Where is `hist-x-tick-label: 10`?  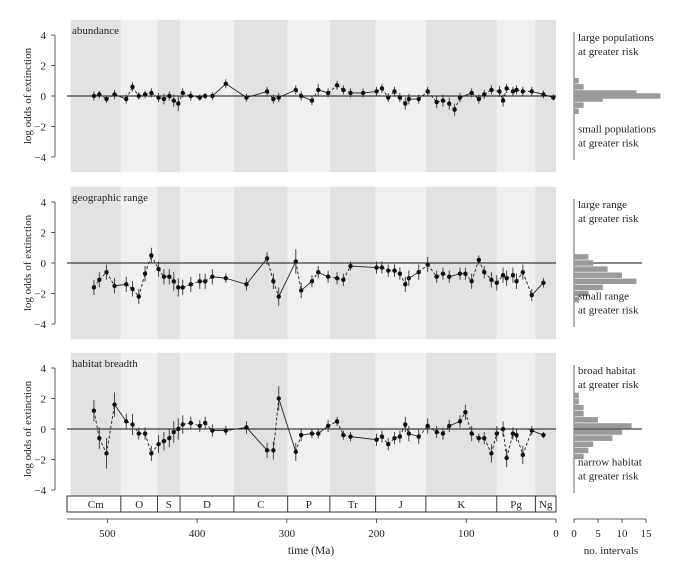 hist-x-tick-label: 10 is located at coordinates (623, 534).